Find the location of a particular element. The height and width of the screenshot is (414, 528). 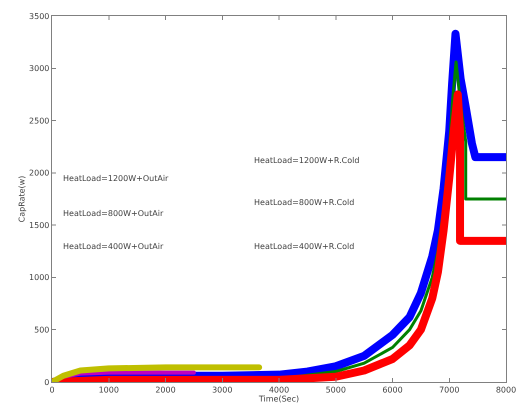

x-tick-label: 4000 is located at coordinates (279, 390).